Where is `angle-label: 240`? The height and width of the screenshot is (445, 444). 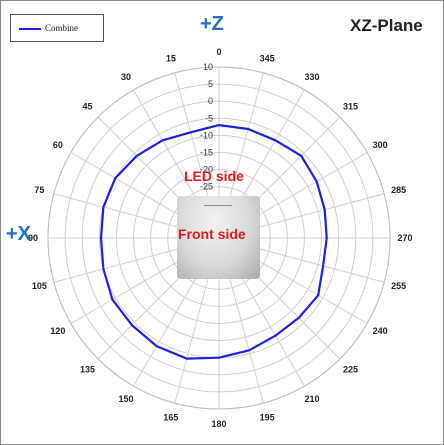 angle-label: 240 is located at coordinates (380, 331).